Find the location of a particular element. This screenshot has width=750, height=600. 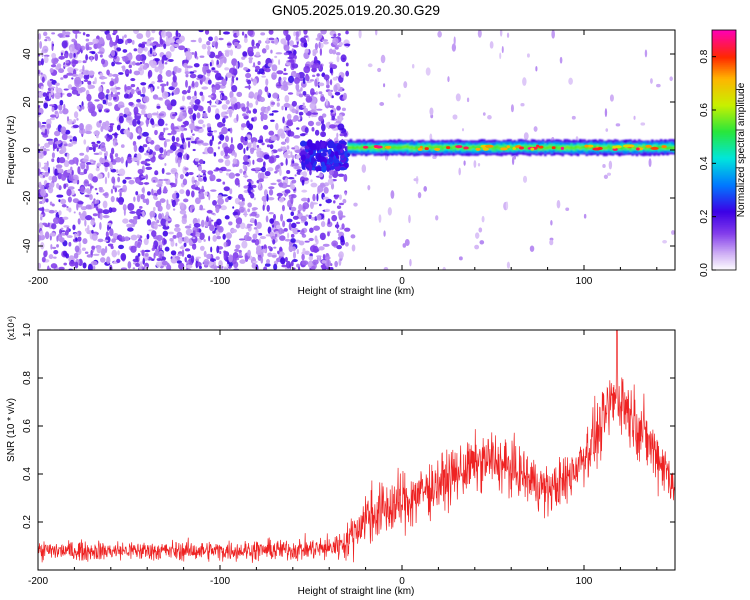

snr-scale-label: (x10⁴) is located at coordinates (11, 328).